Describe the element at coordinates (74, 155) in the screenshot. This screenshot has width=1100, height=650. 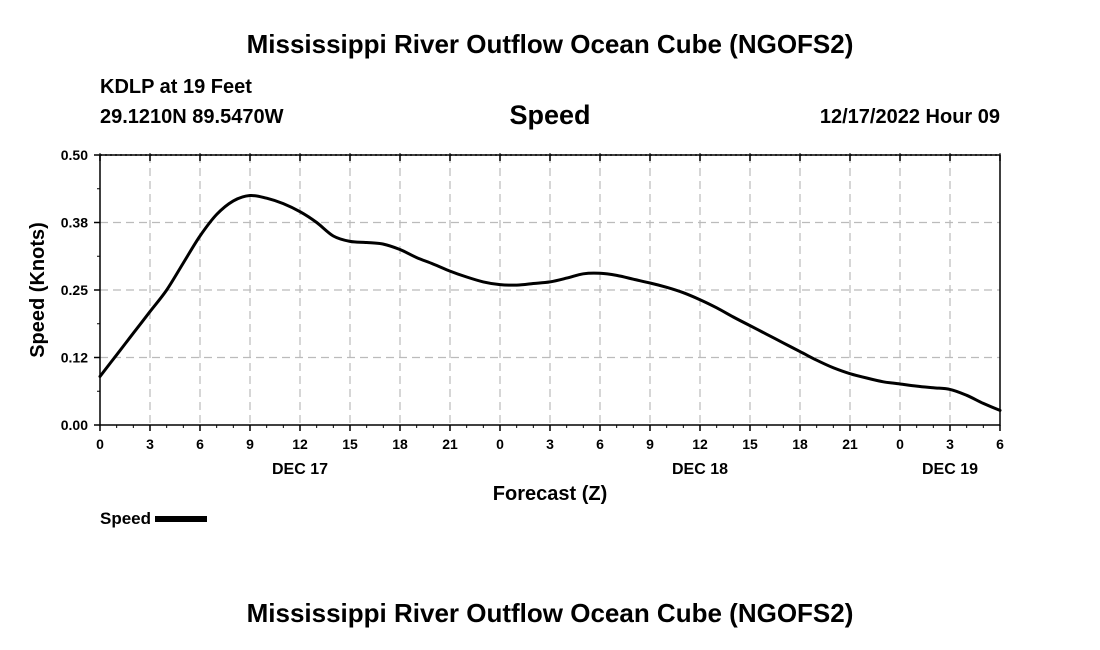
I see `y-tick-label: 0.50` at that location.